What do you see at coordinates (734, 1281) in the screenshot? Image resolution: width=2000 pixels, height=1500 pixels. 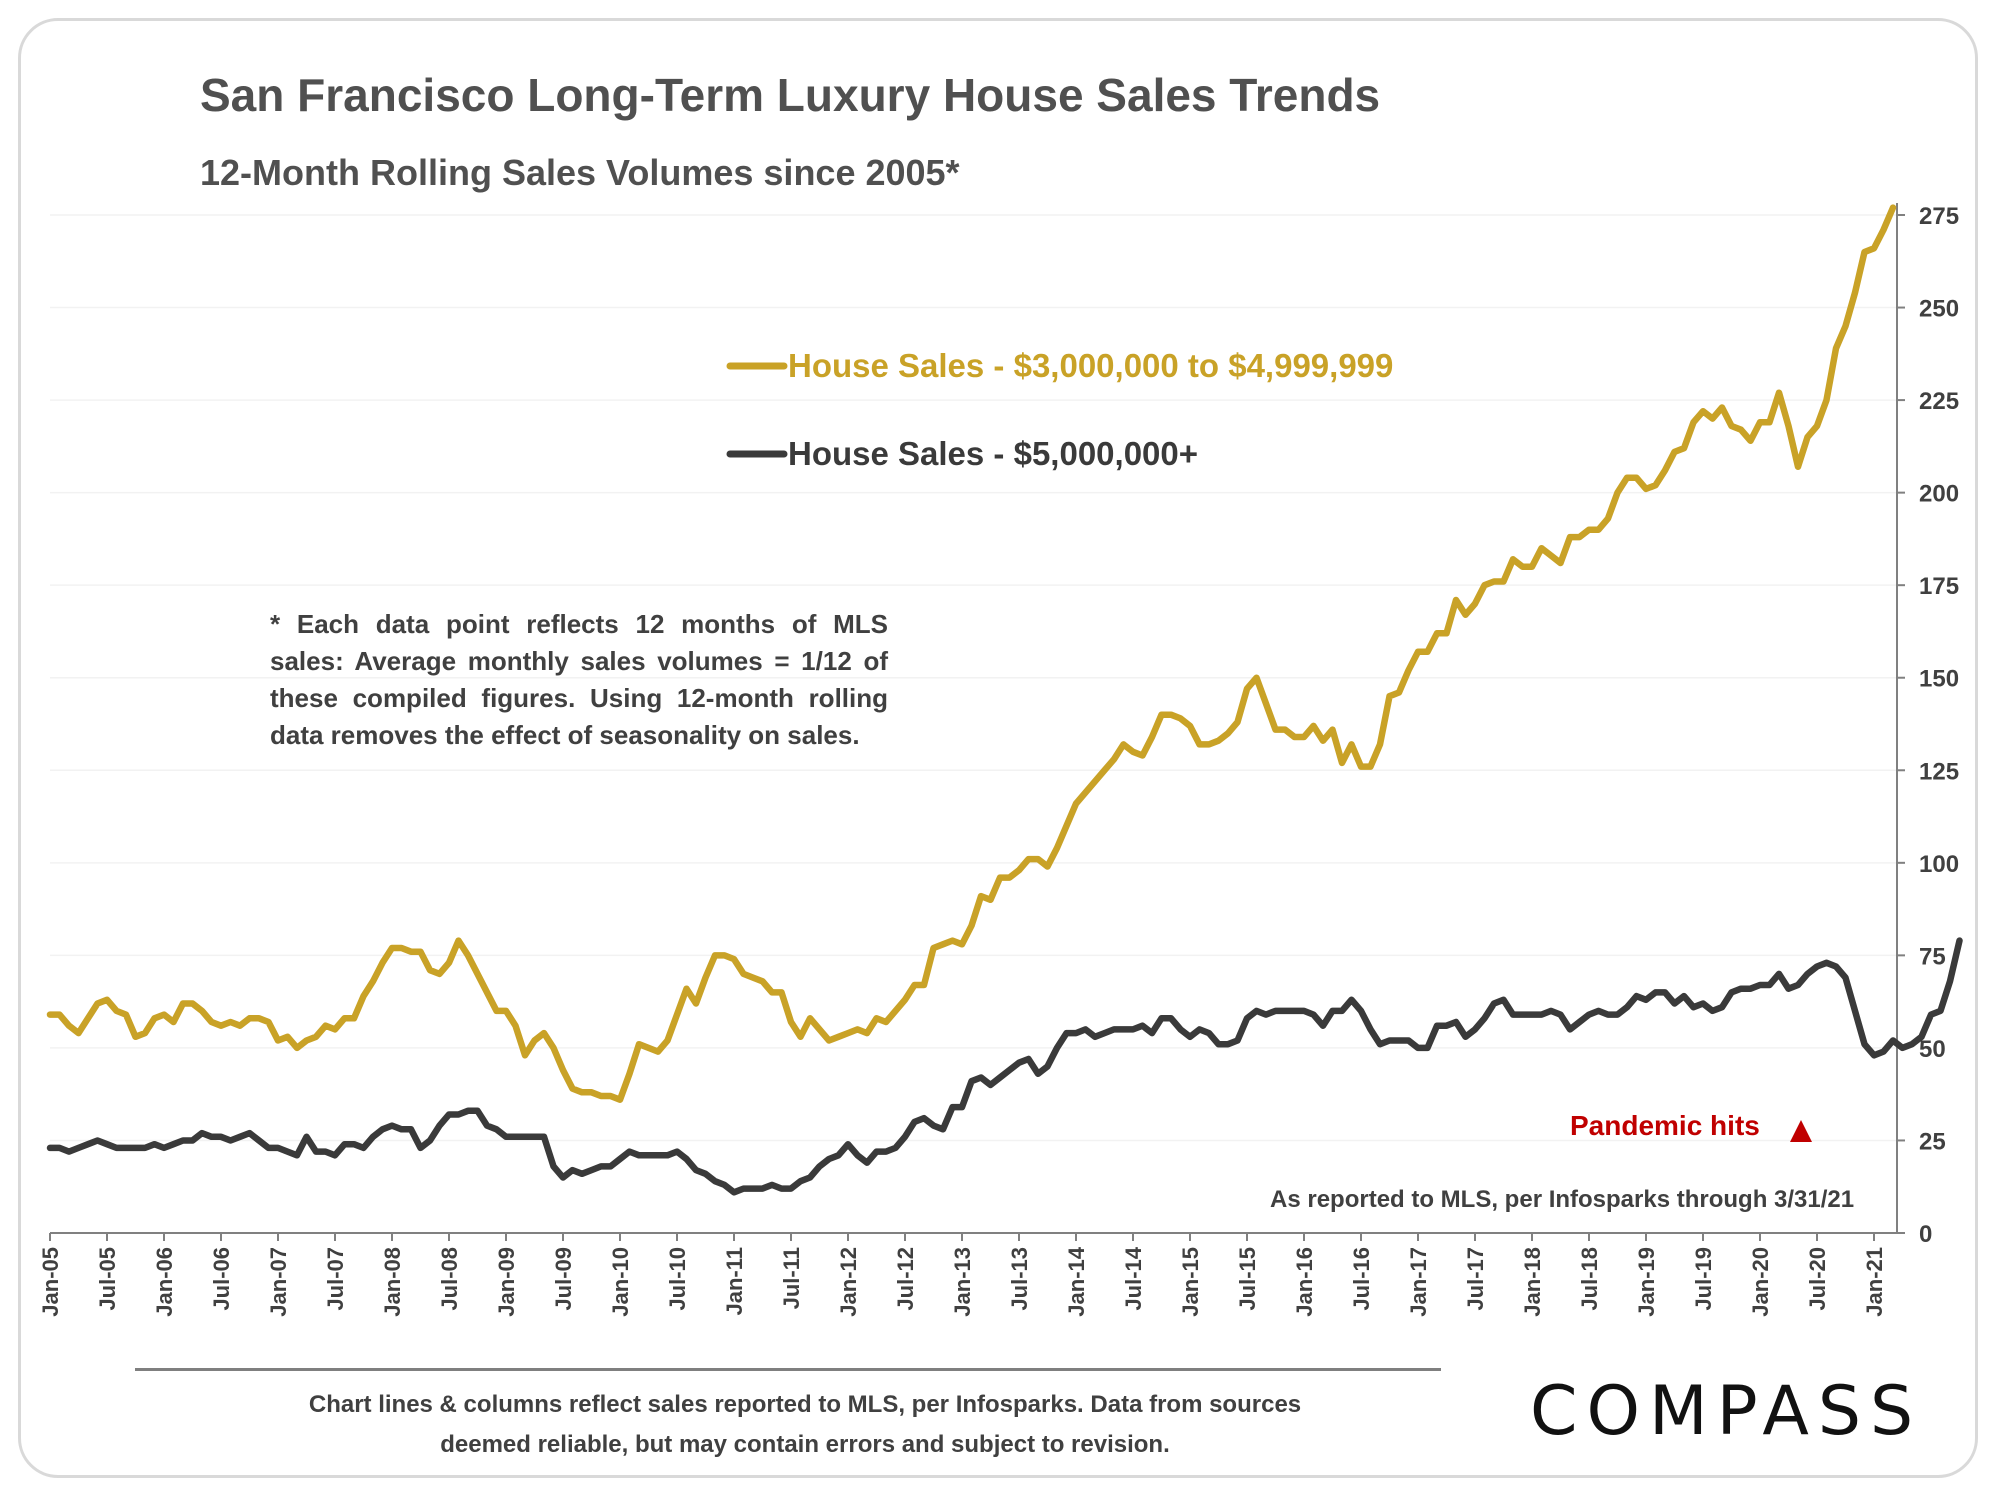 I see `x-tick-label: Jan-11` at bounding box center [734, 1281].